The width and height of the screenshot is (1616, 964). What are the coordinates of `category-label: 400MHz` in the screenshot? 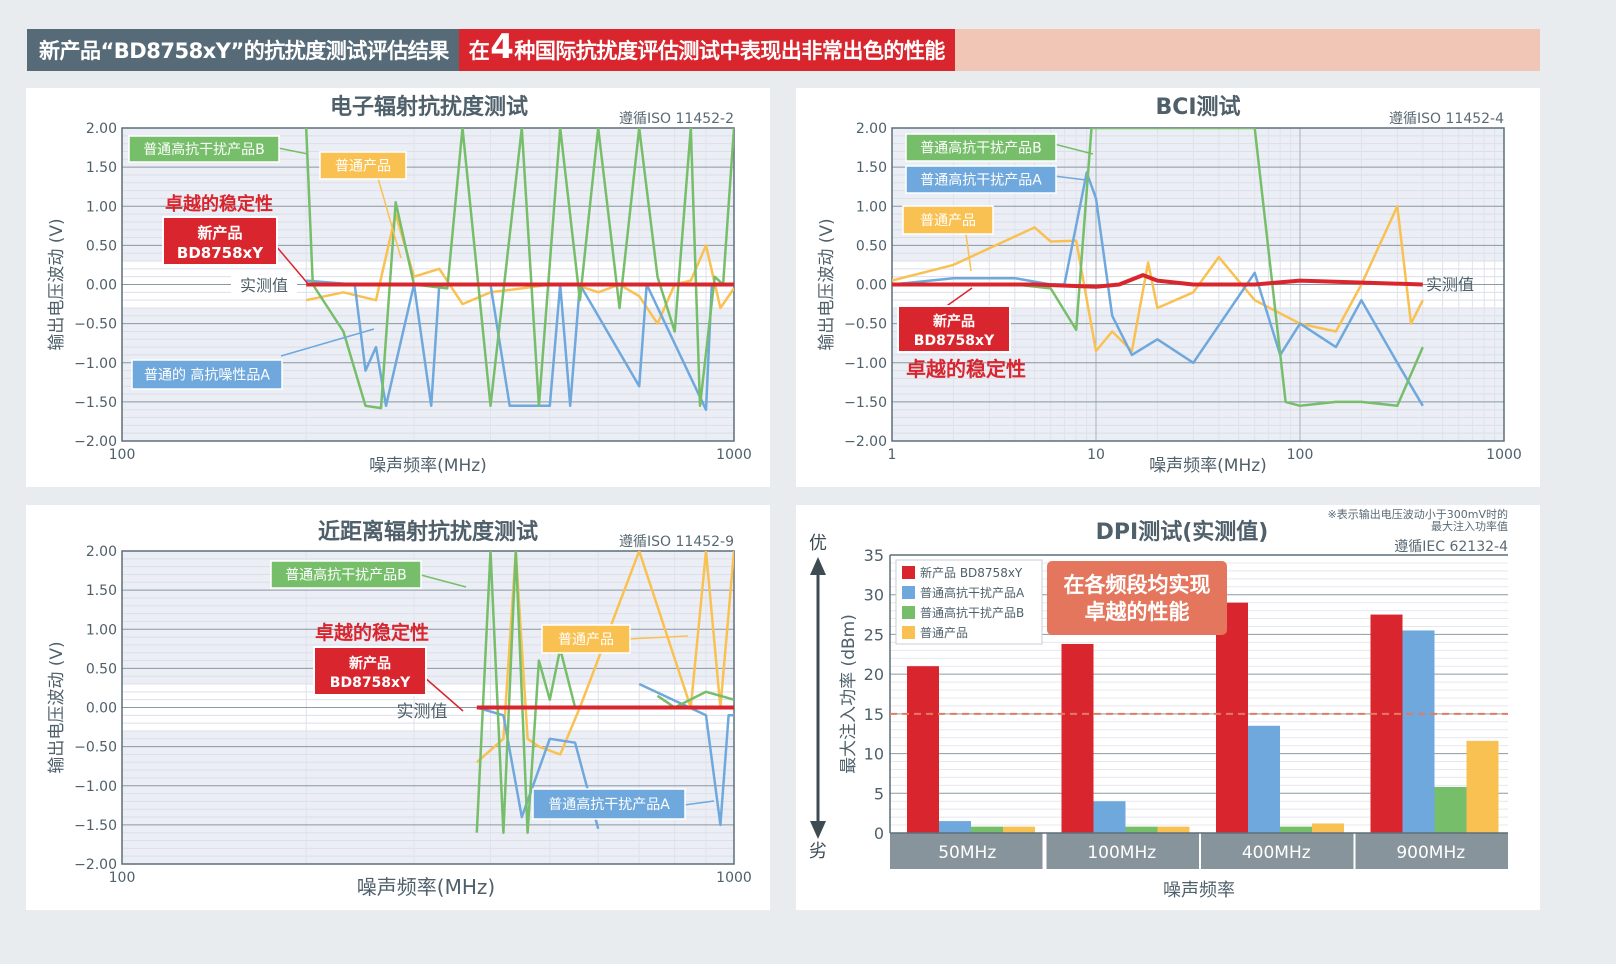 It's located at (1276, 853).